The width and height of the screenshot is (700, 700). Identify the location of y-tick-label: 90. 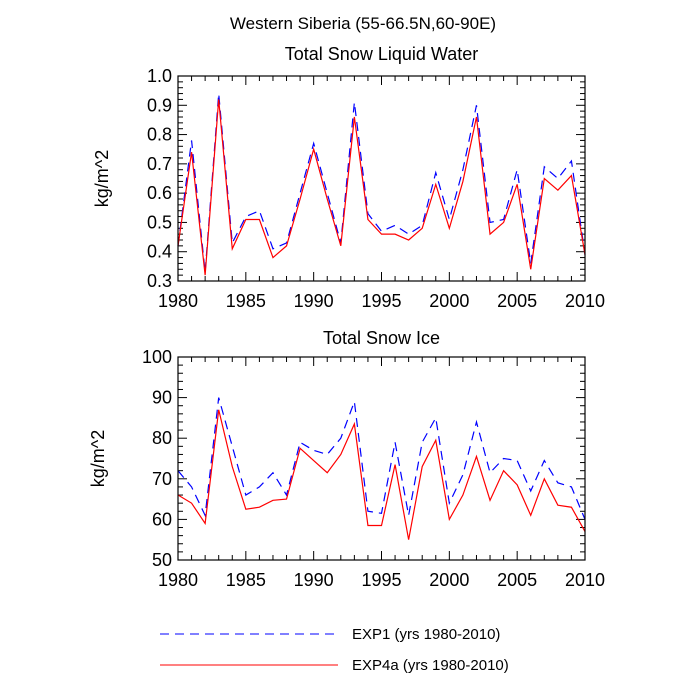
(162, 398).